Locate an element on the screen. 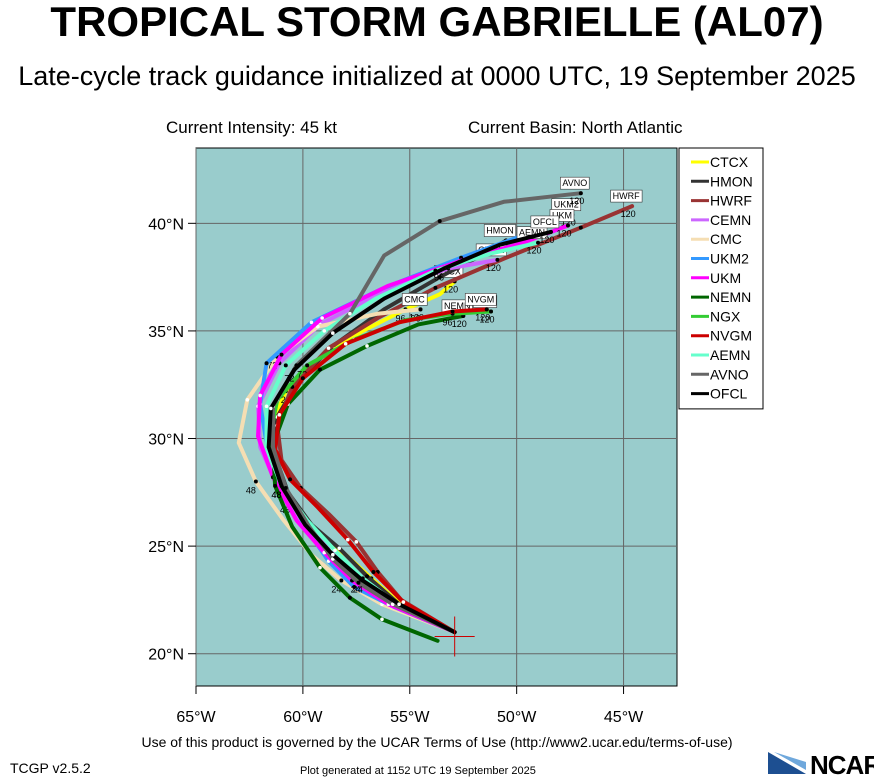  y-tick-label: 40°N is located at coordinates (166, 224).